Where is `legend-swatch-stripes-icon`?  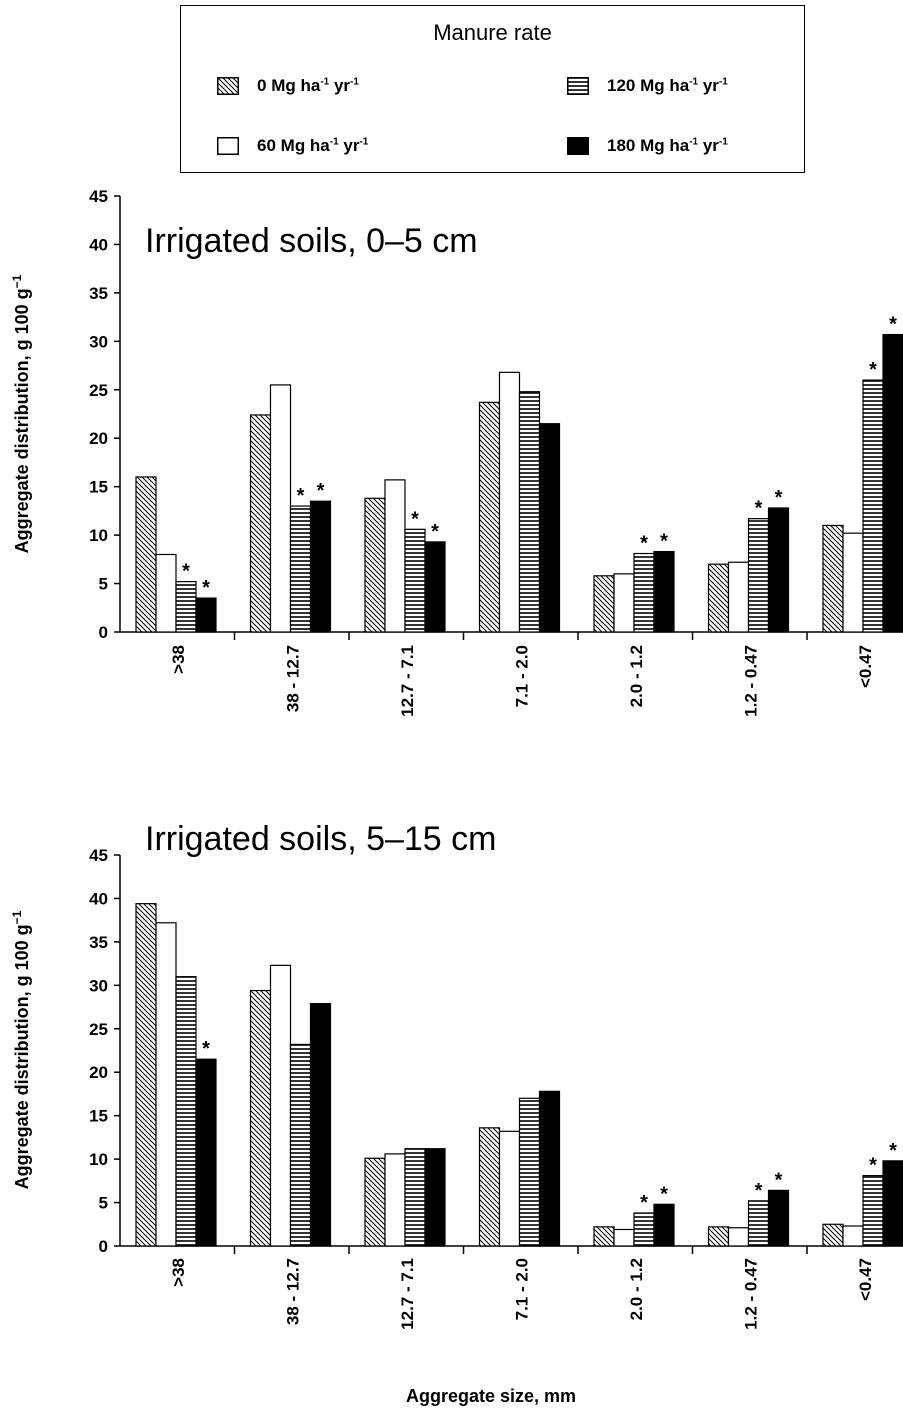
legend-swatch-stripes-icon is located at coordinates (578, 86).